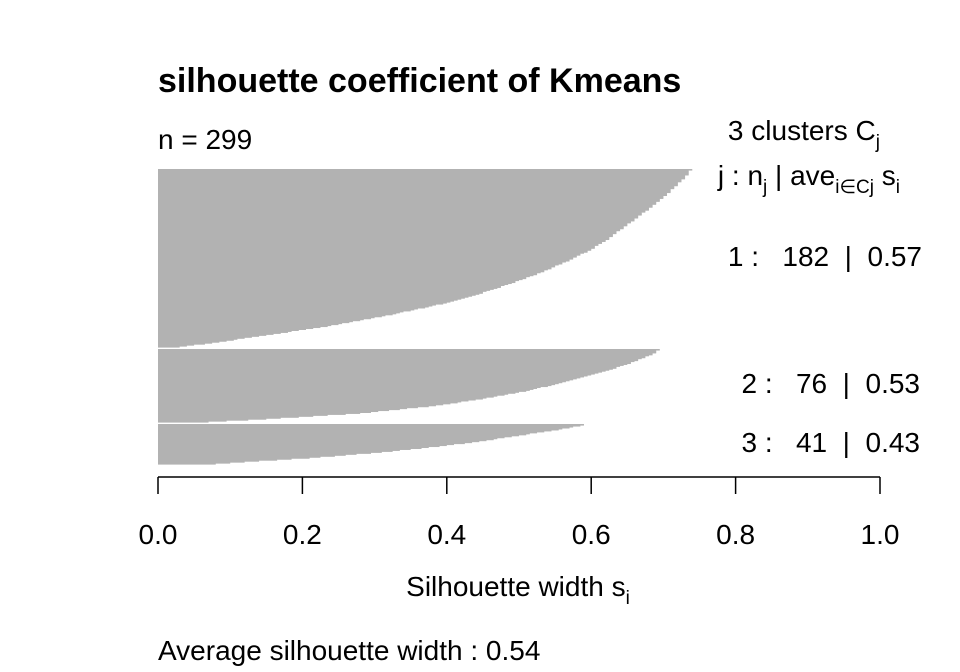 This screenshot has height=672, width=960. What do you see at coordinates (349, 650) in the screenshot?
I see `average-silhouette-width: Average silhouette width : 0.54` at bounding box center [349, 650].